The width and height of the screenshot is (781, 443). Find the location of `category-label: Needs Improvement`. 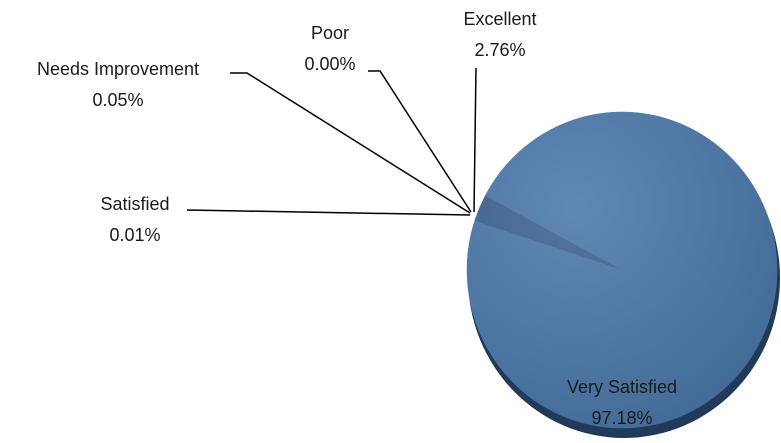

category-label: Needs Improvement is located at coordinates (118, 69).